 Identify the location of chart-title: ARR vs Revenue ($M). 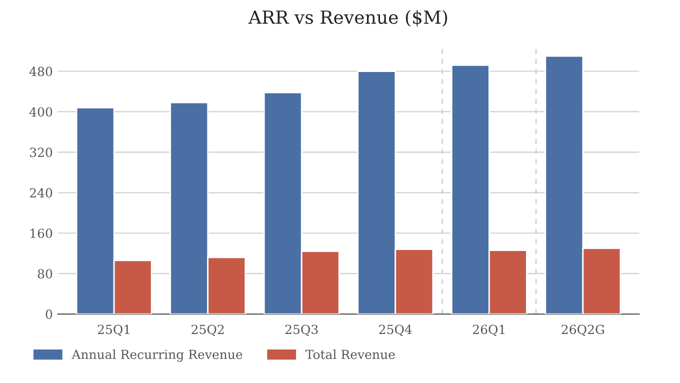
(348, 18).